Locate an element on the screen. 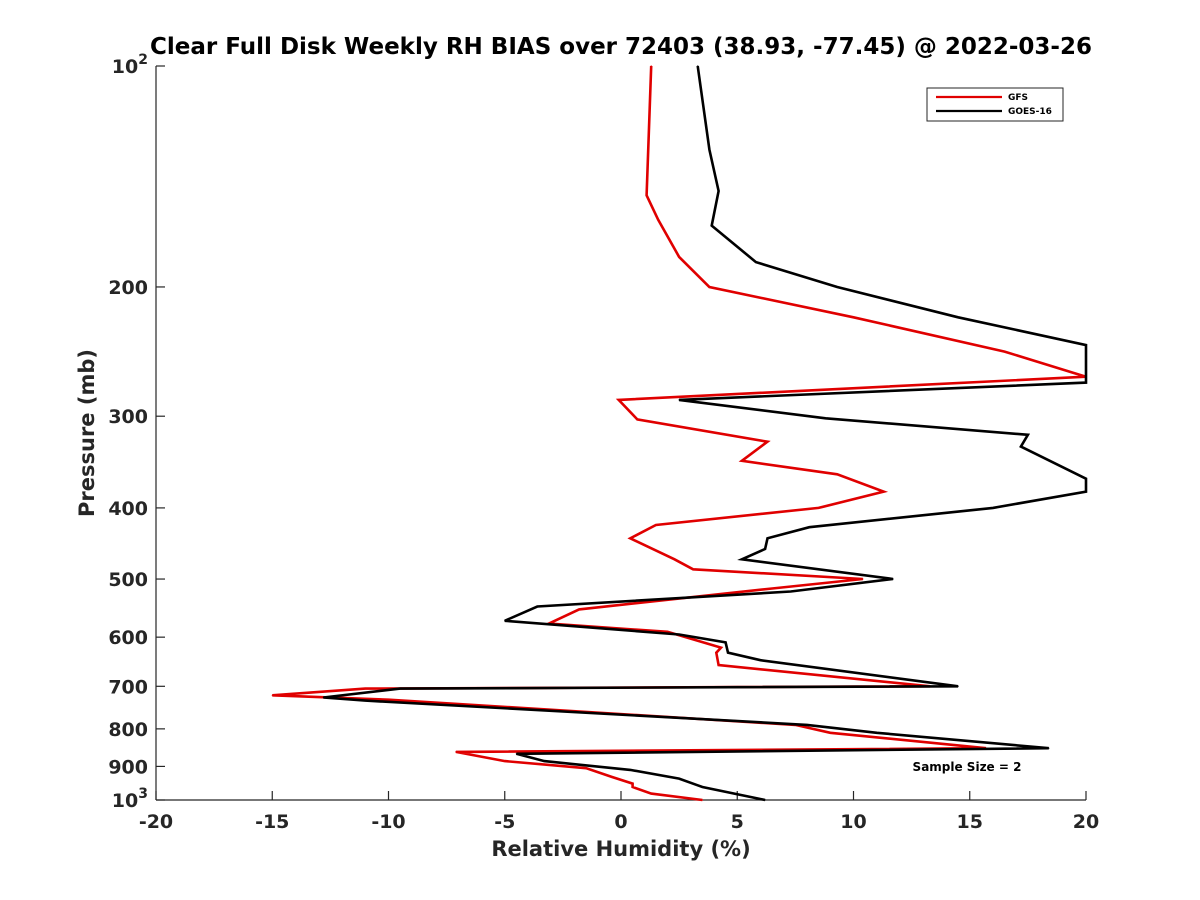 The image size is (1200, 900). y-tick-label: 500 is located at coordinates (128, 580).